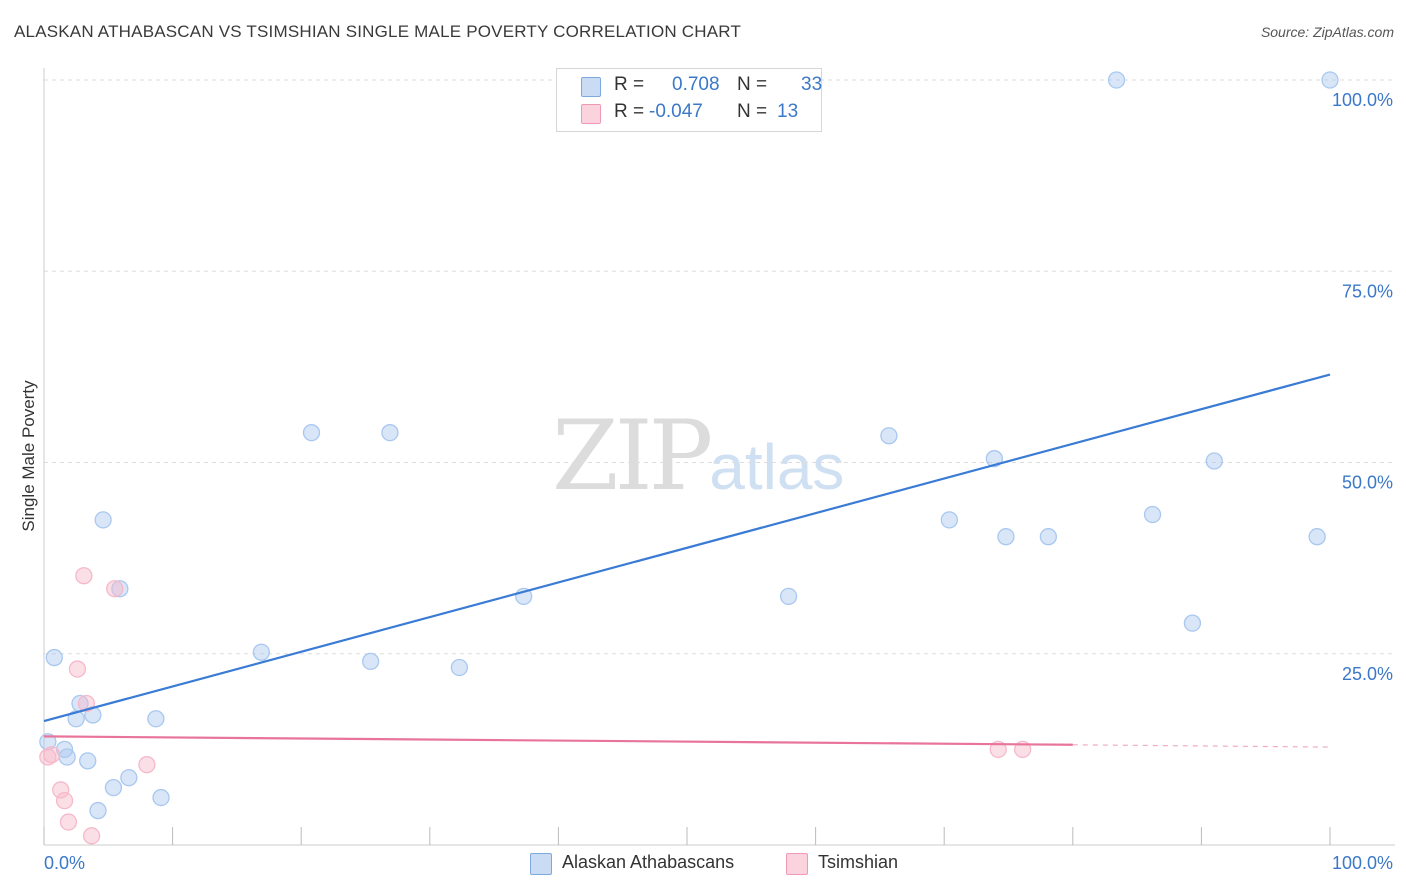 The height and width of the screenshot is (892, 1406). I want to click on correlation-legend: R = 0.708 N = 33 R = -0.047 N = 13, so click(689, 100).